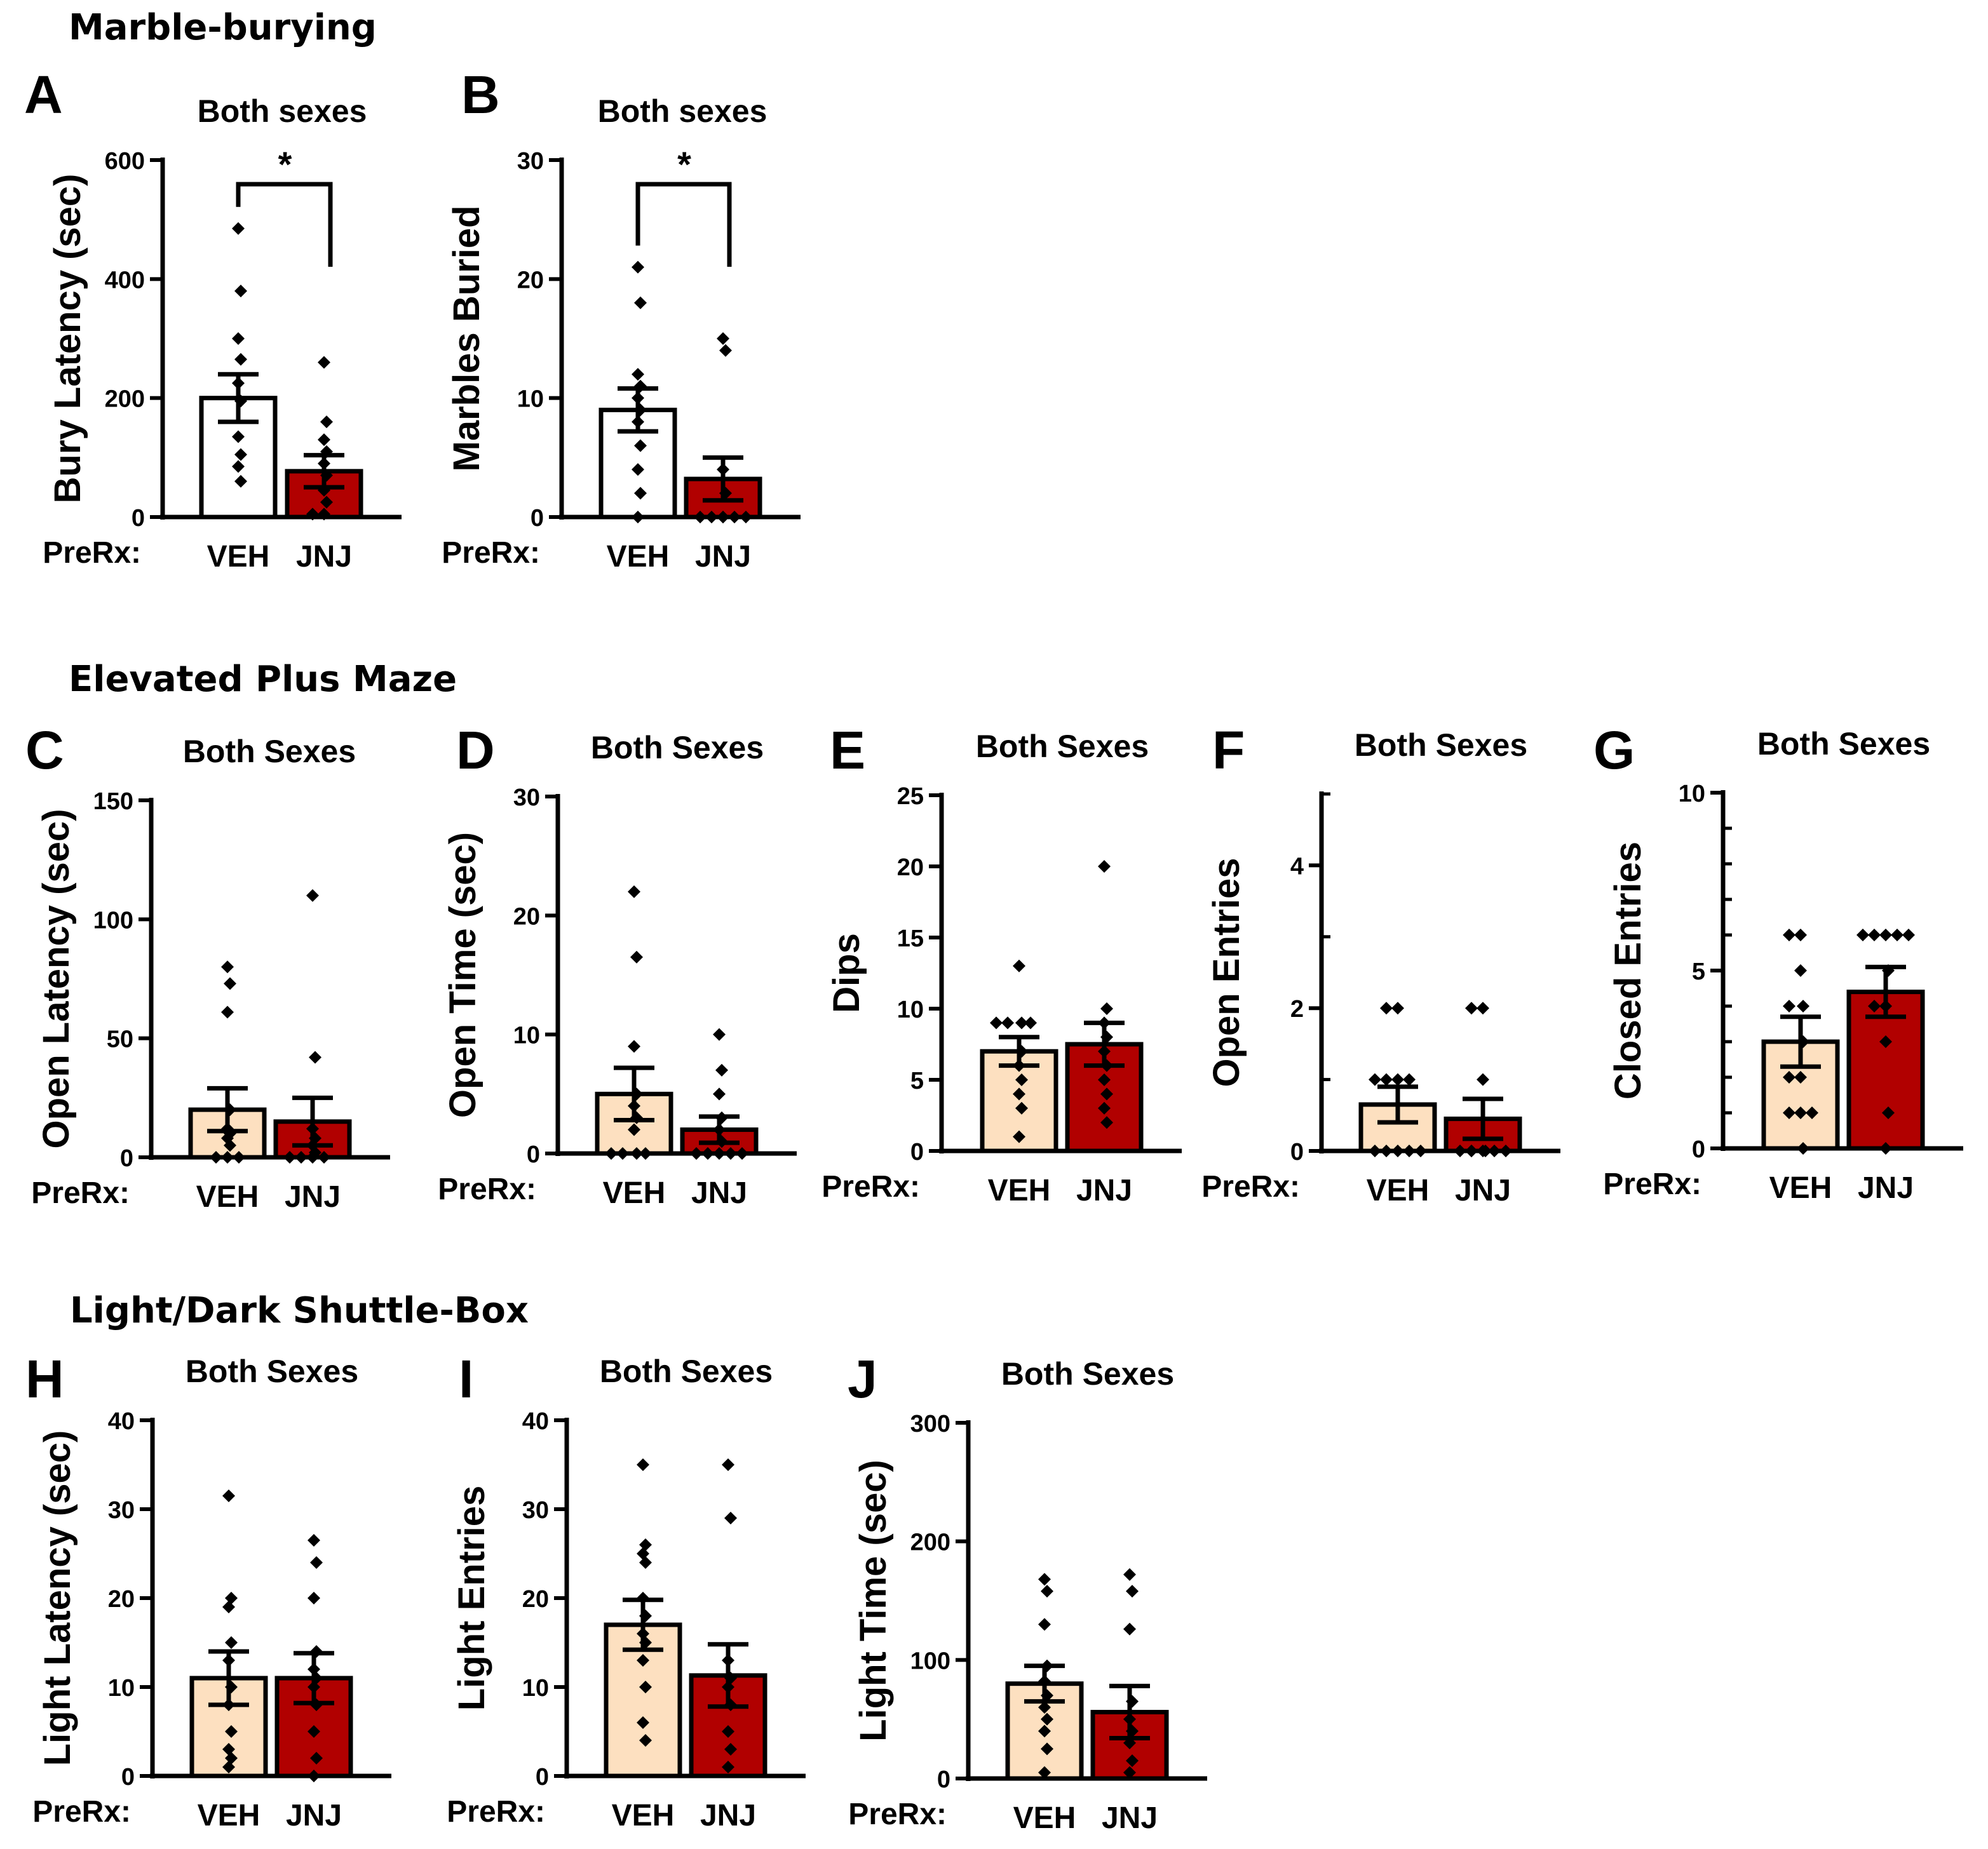  What do you see at coordinates (471, 1599) in the screenshot?
I see `y-axis-label: Light Entries` at bounding box center [471, 1599].